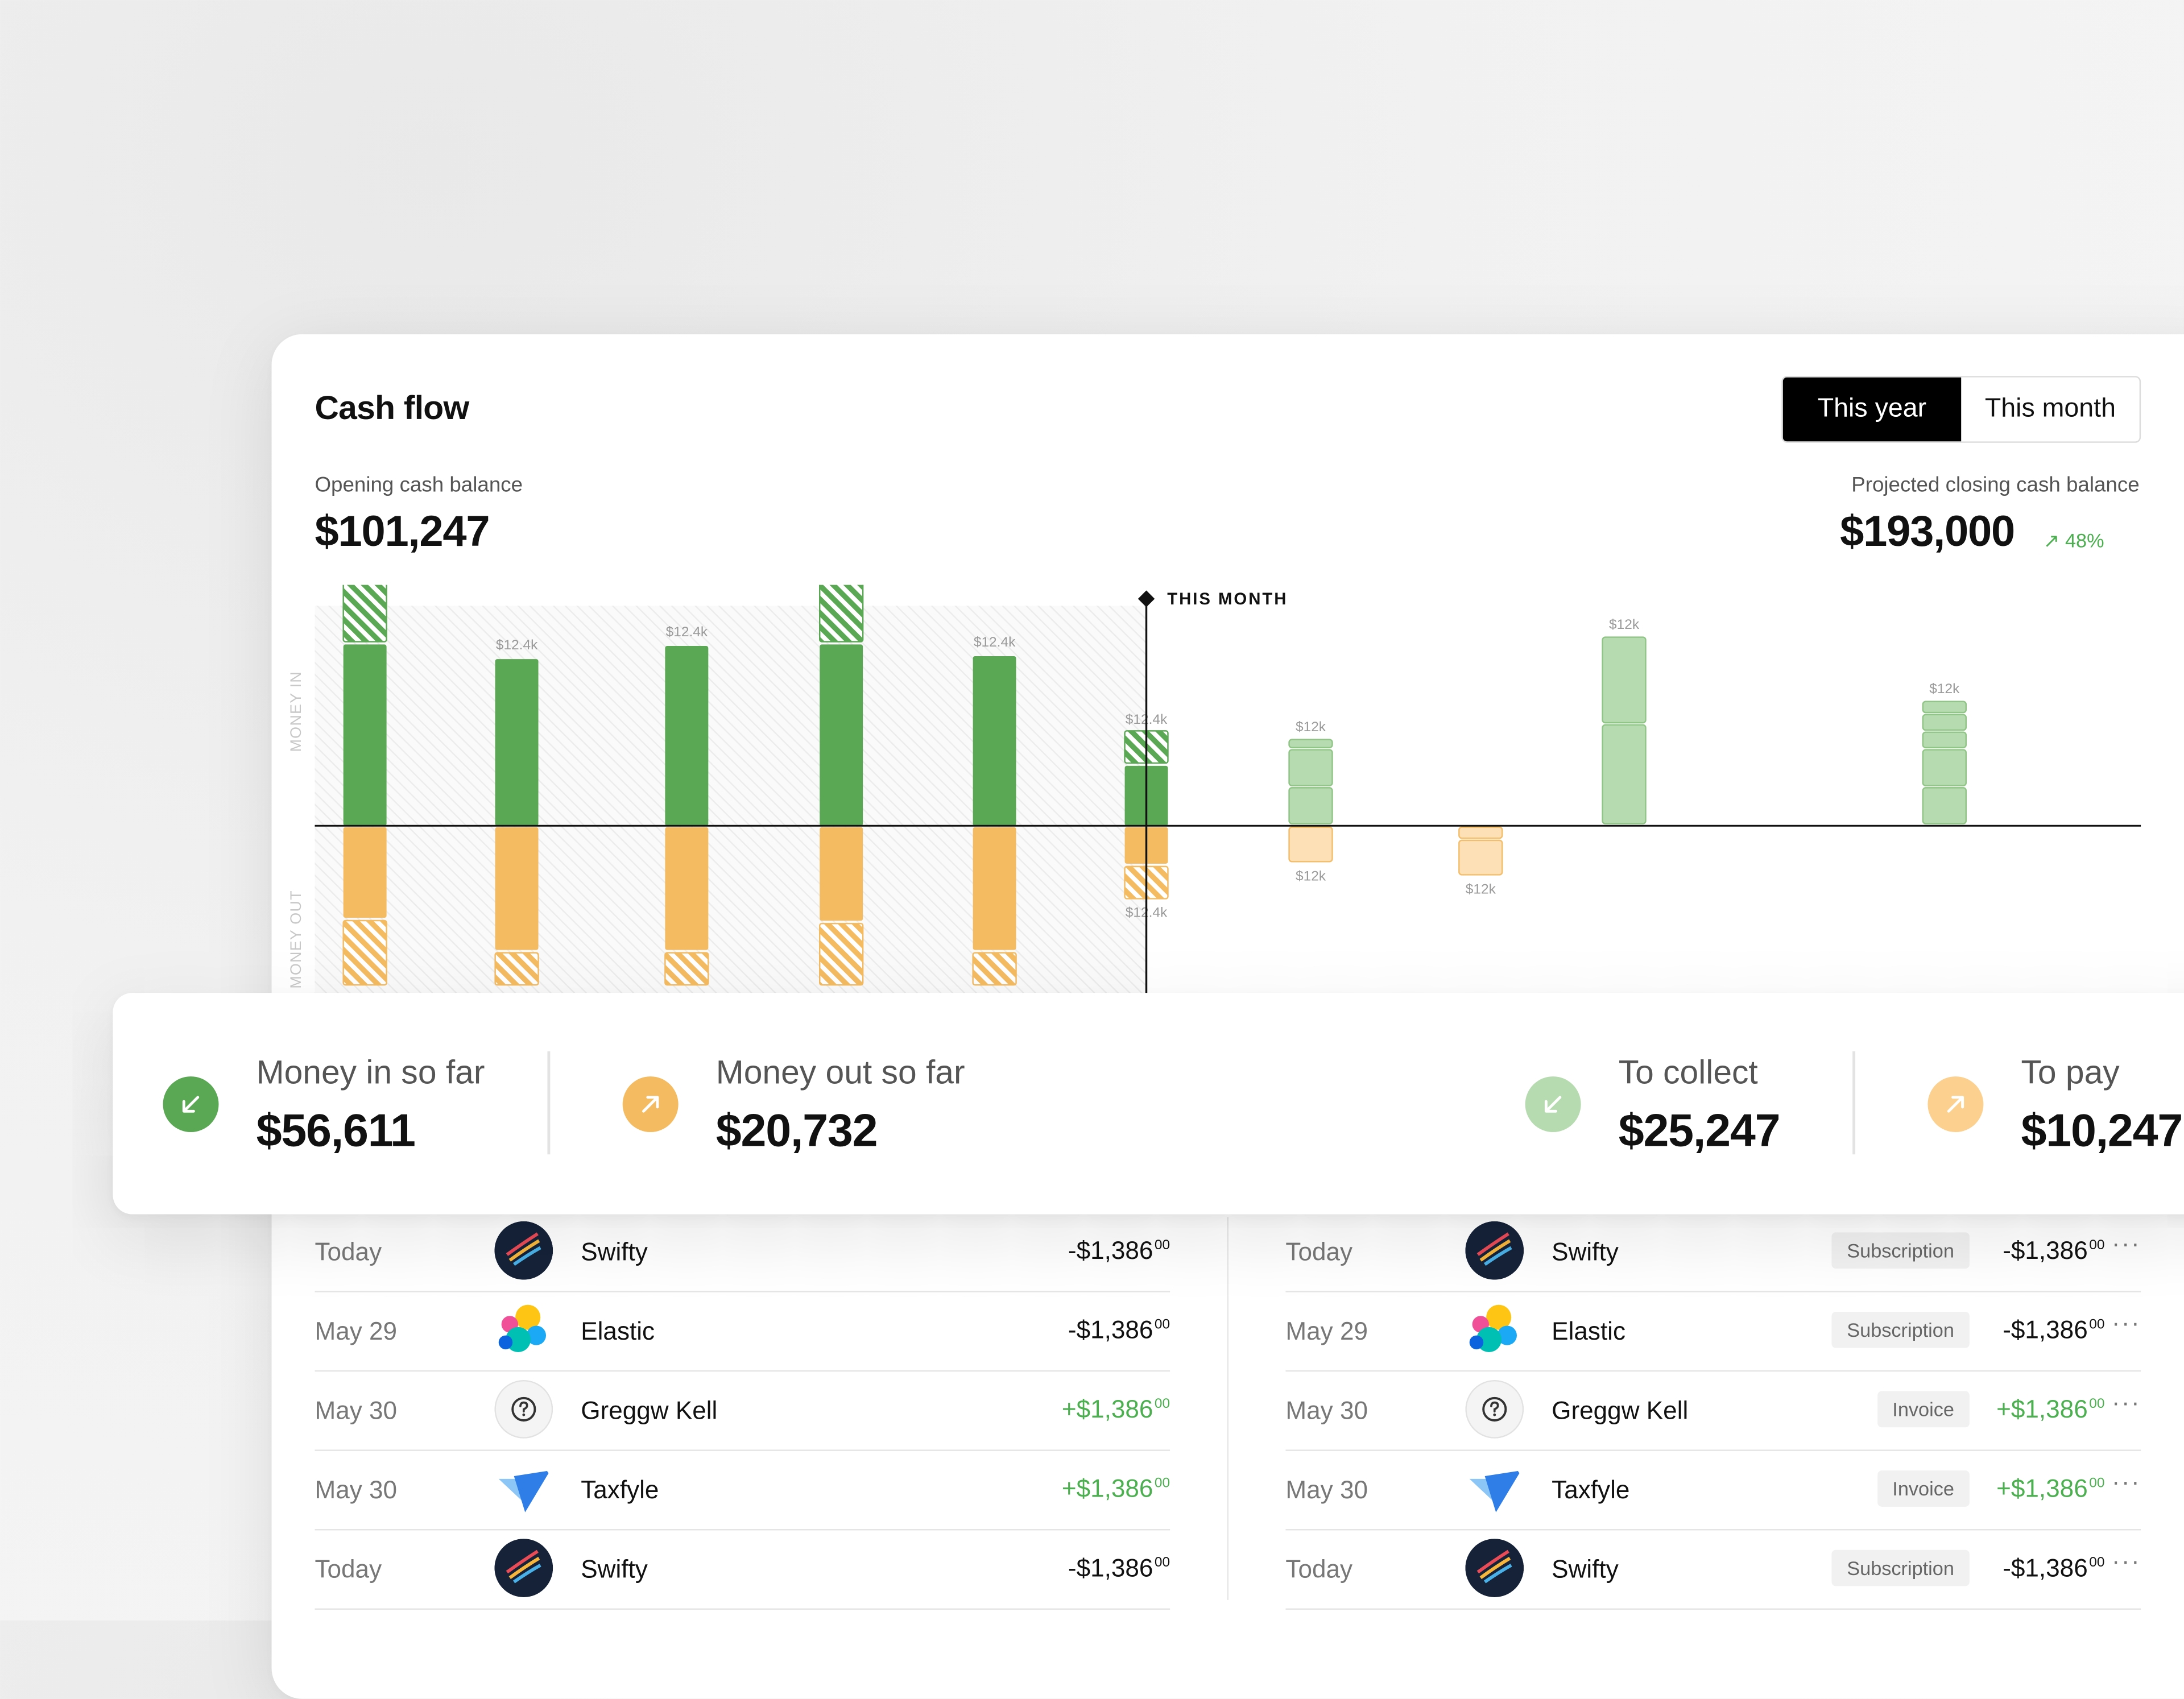 This screenshot has width=2184, height=1699. I want to click on table-row: May 30 Greggw Kell +$1,386 00 Invoice ···, so click(1713, 1411).